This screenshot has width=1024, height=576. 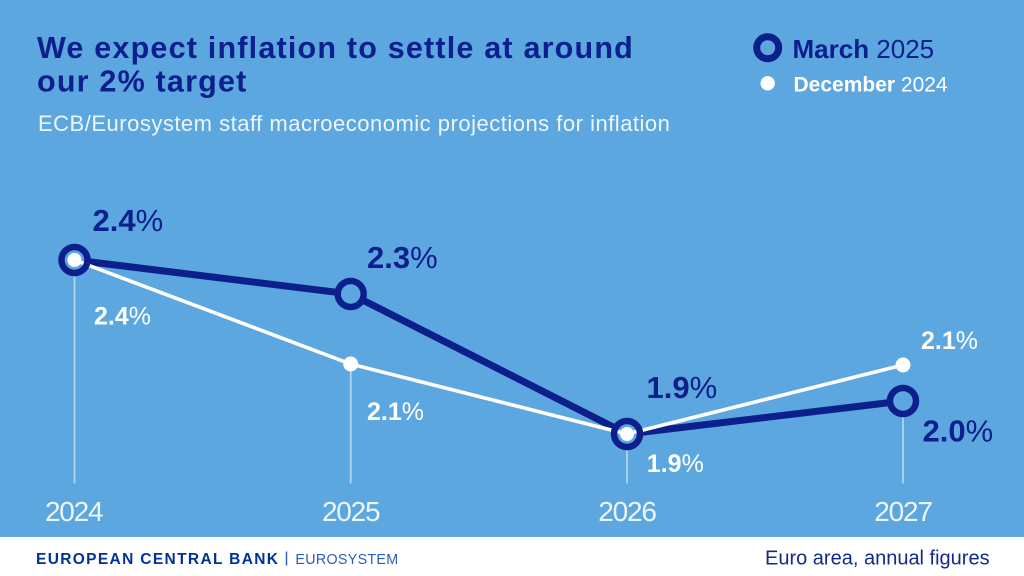 What do you see at coordinates (871, 85) in the screenshot?
I see `svg-text: December 2024` at bounding box center [871, 85].